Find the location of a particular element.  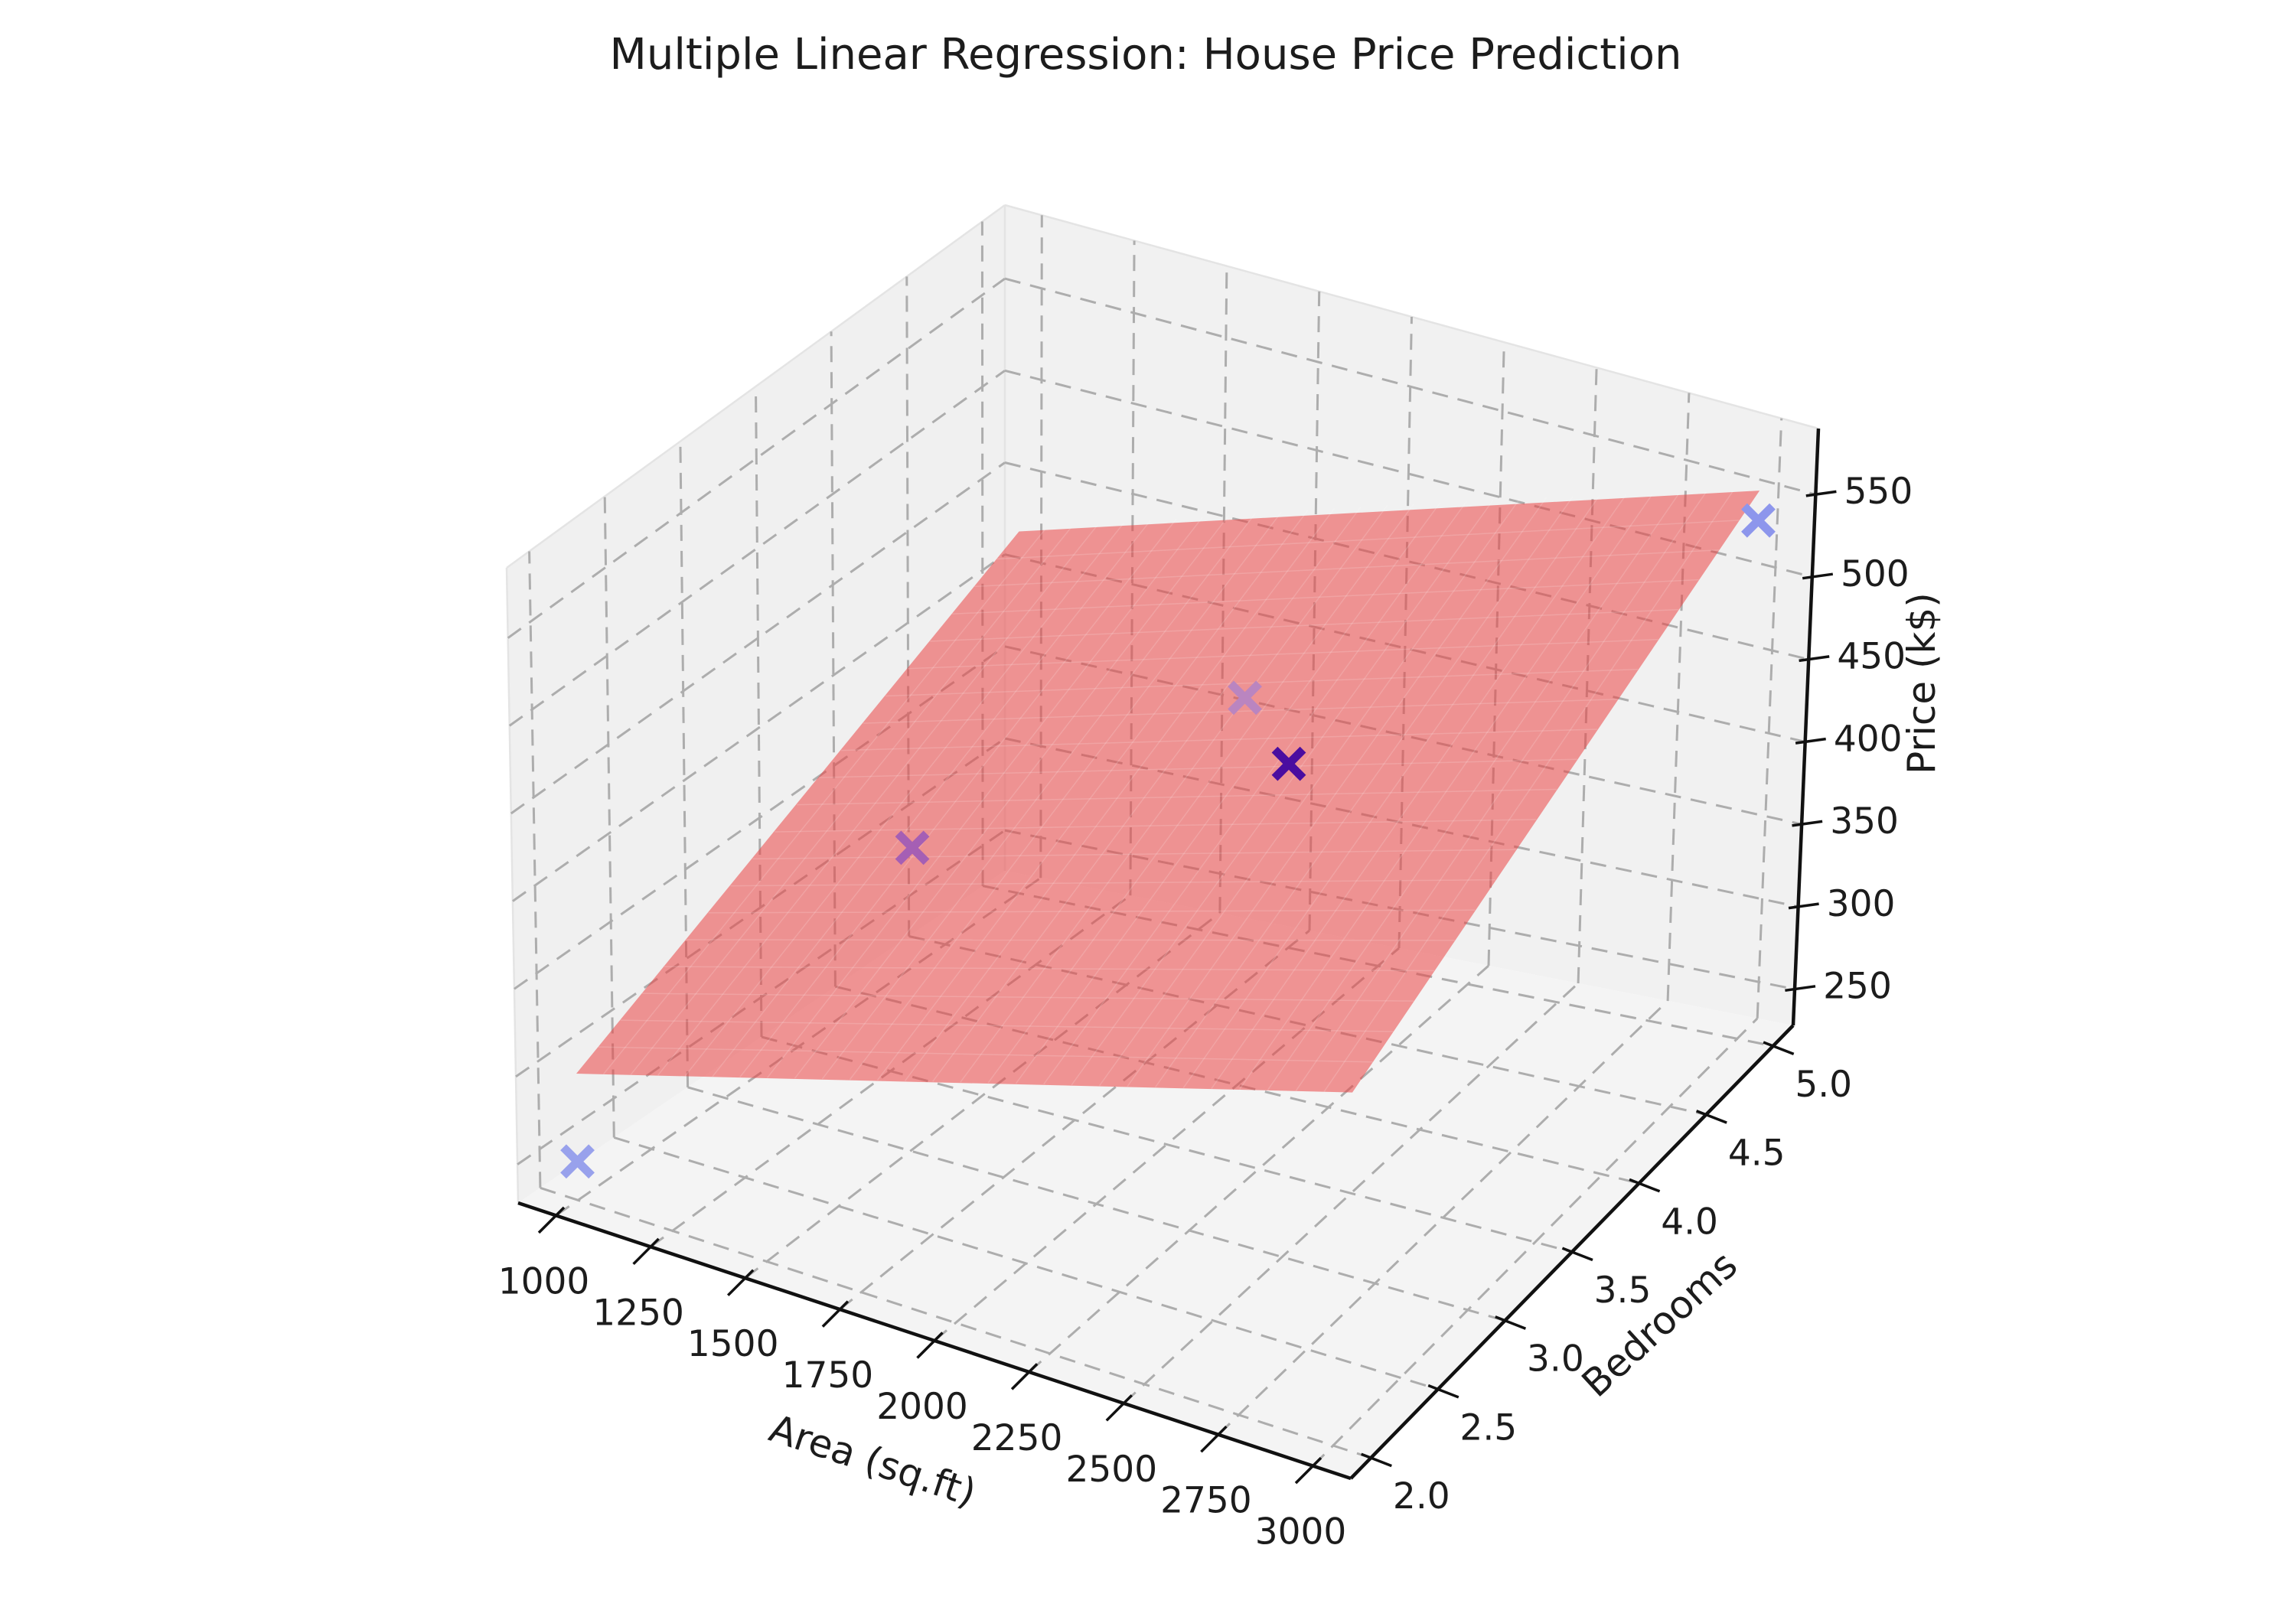

x-tick-label: 3000 is located at coordinates (1301, 1532).